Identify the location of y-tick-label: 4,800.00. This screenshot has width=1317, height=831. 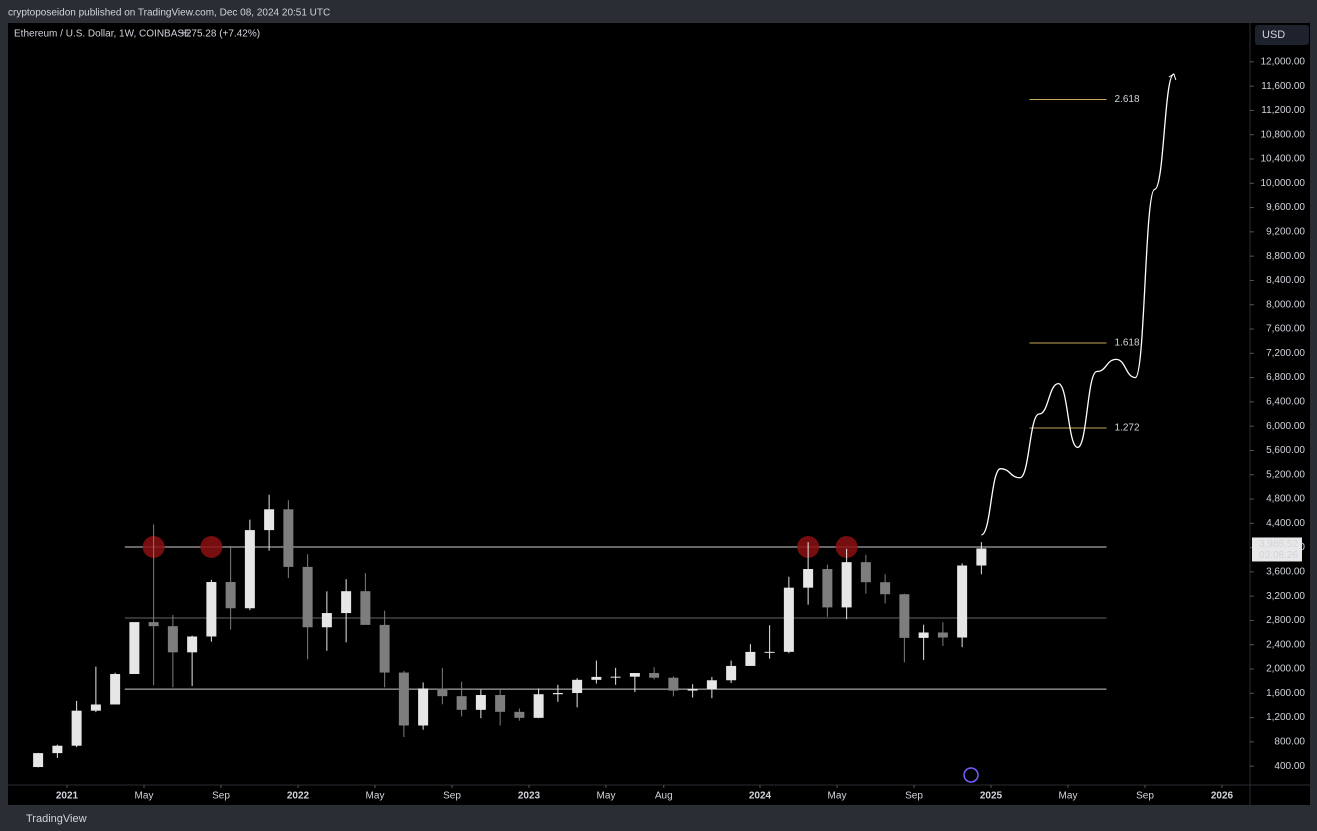
(1285, 499).